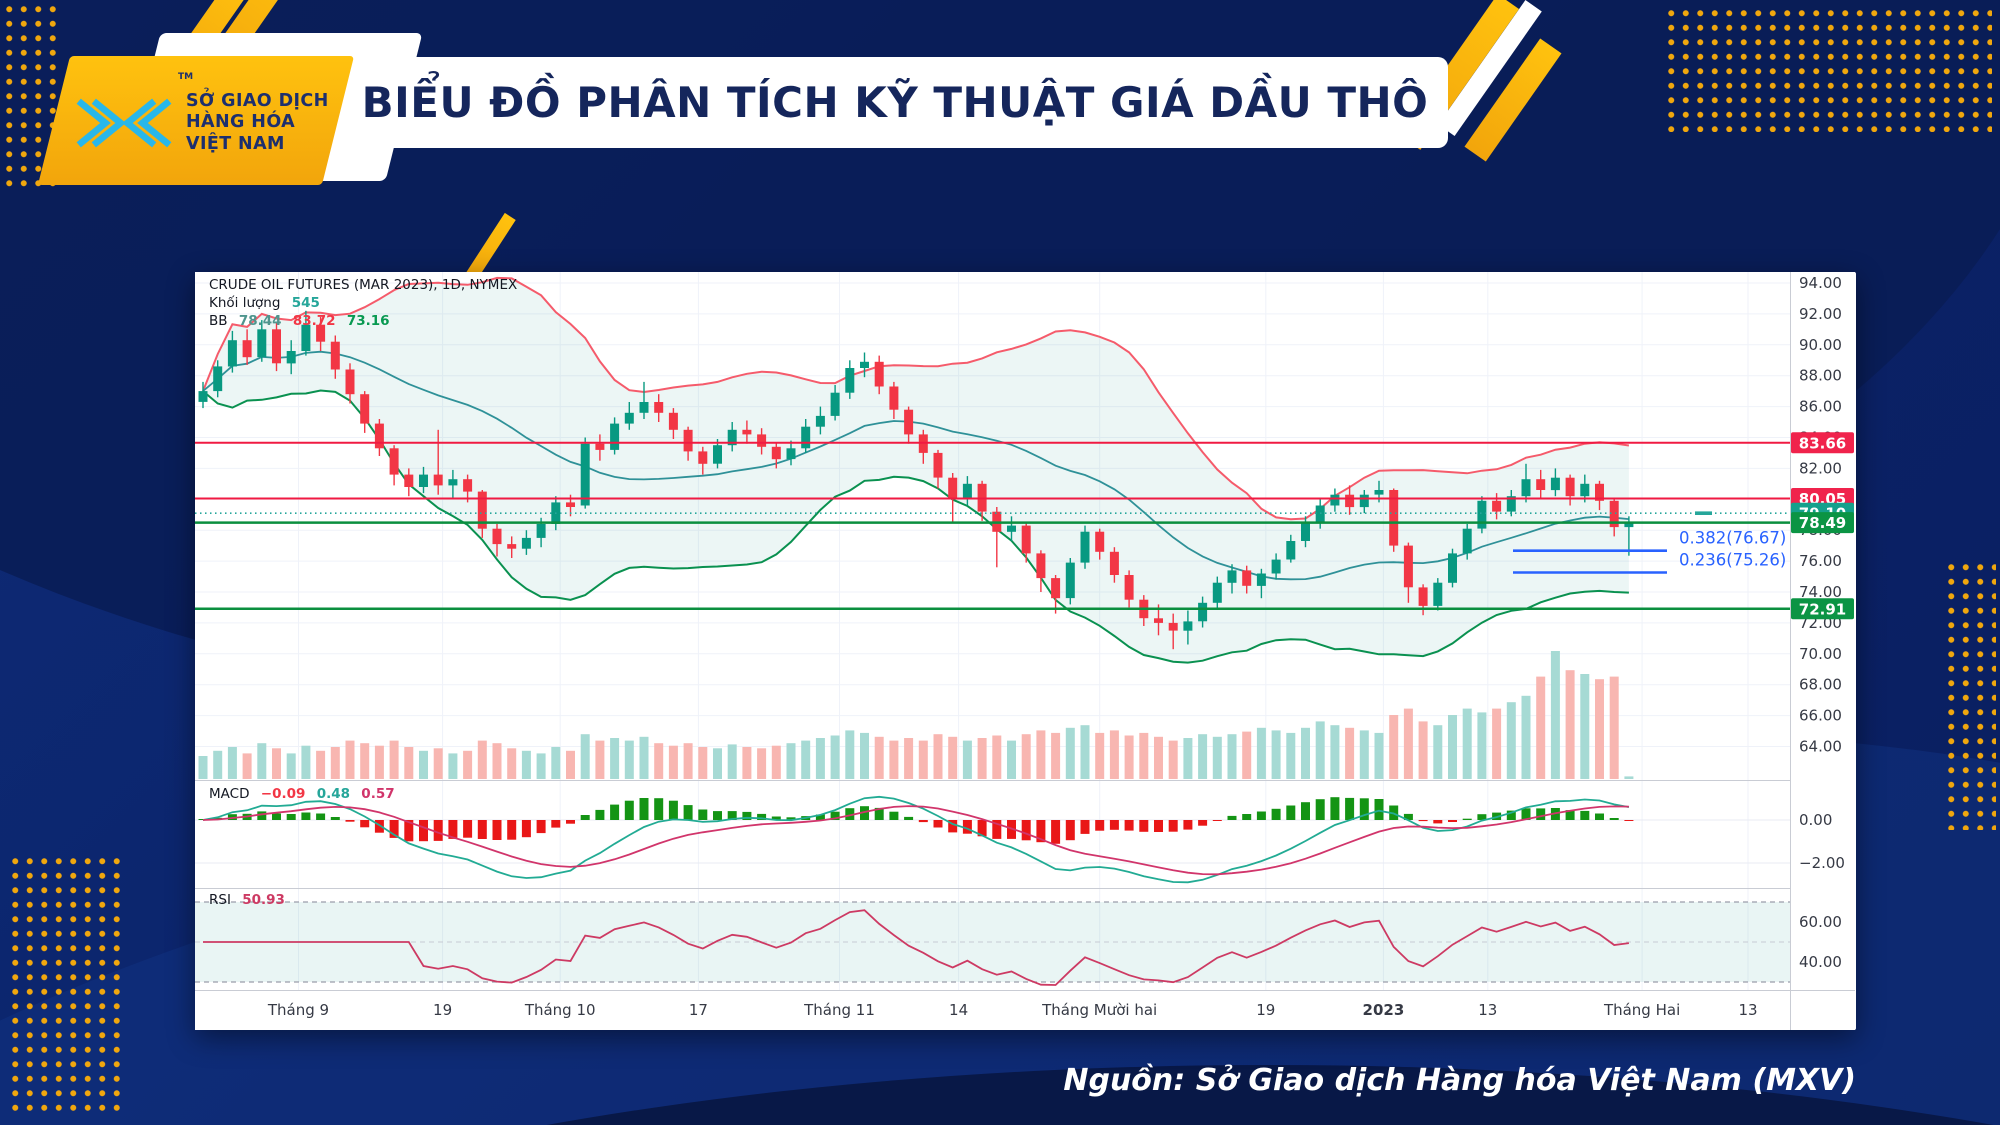  Describe the element at coordinates (333, 794) in the screenshot. I see `macd-line-value: 0.48` at that location.